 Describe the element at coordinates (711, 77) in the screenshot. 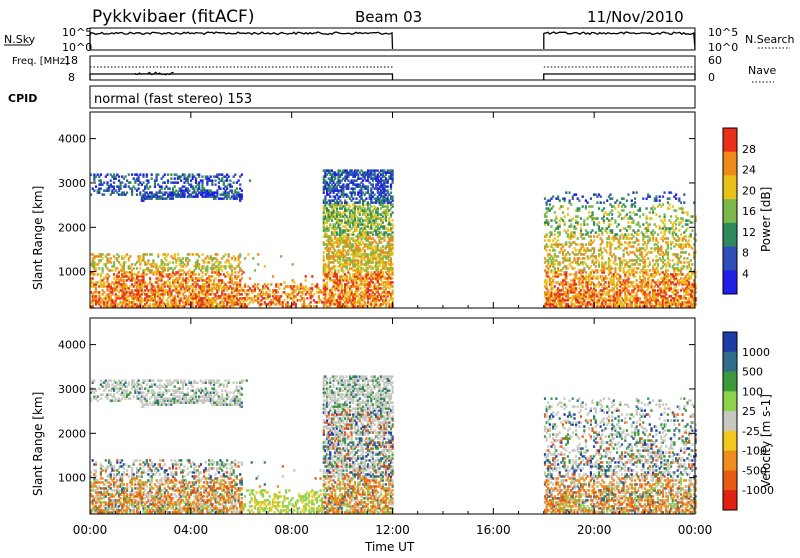

I see `nave-tick-bottom: 0` at that location.